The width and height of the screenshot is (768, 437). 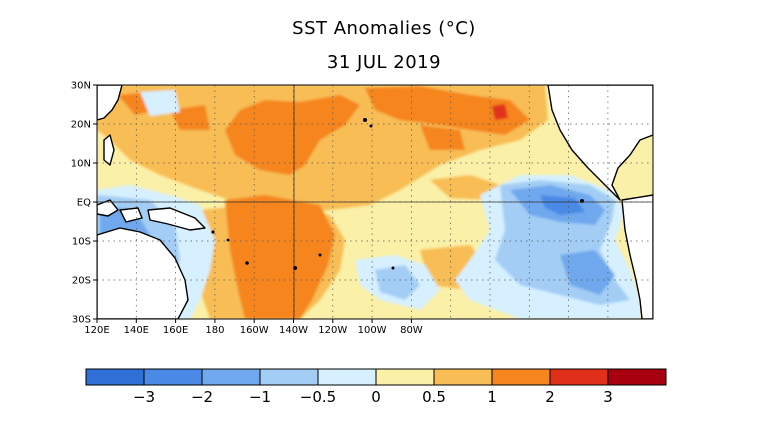 I want to click on colorbar-tick-label: −3, so click(x=144, y=397).